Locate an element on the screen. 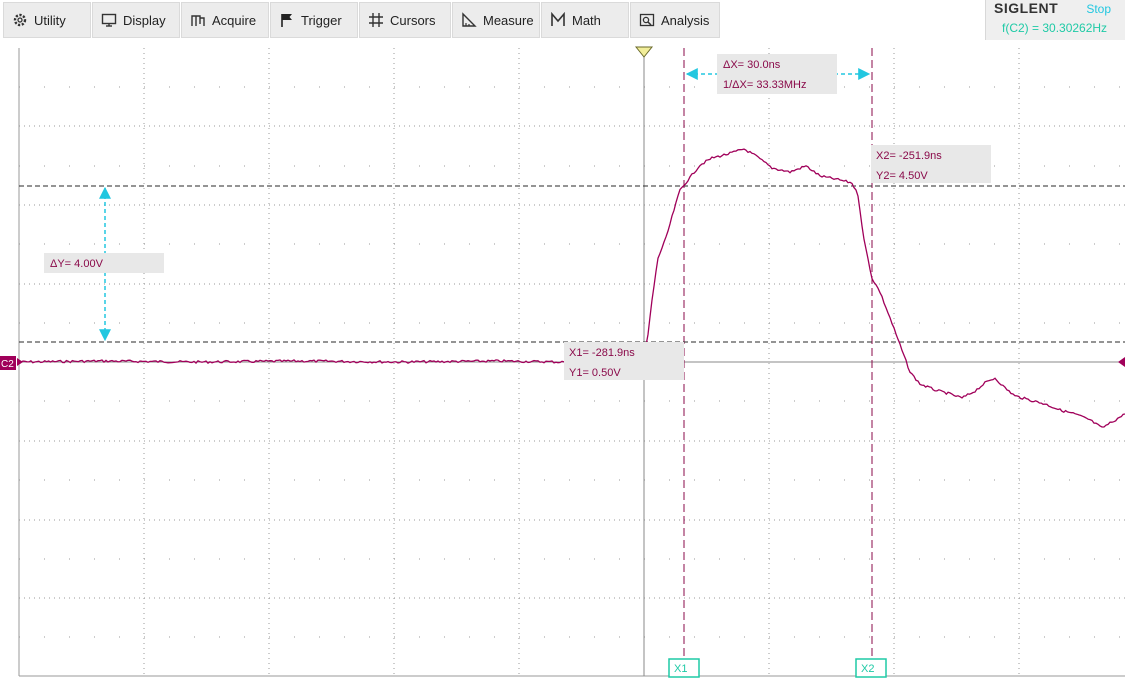 This screenshot has width=1125, height=680. menu-label: Cursors is located at coordinates (413, 20).